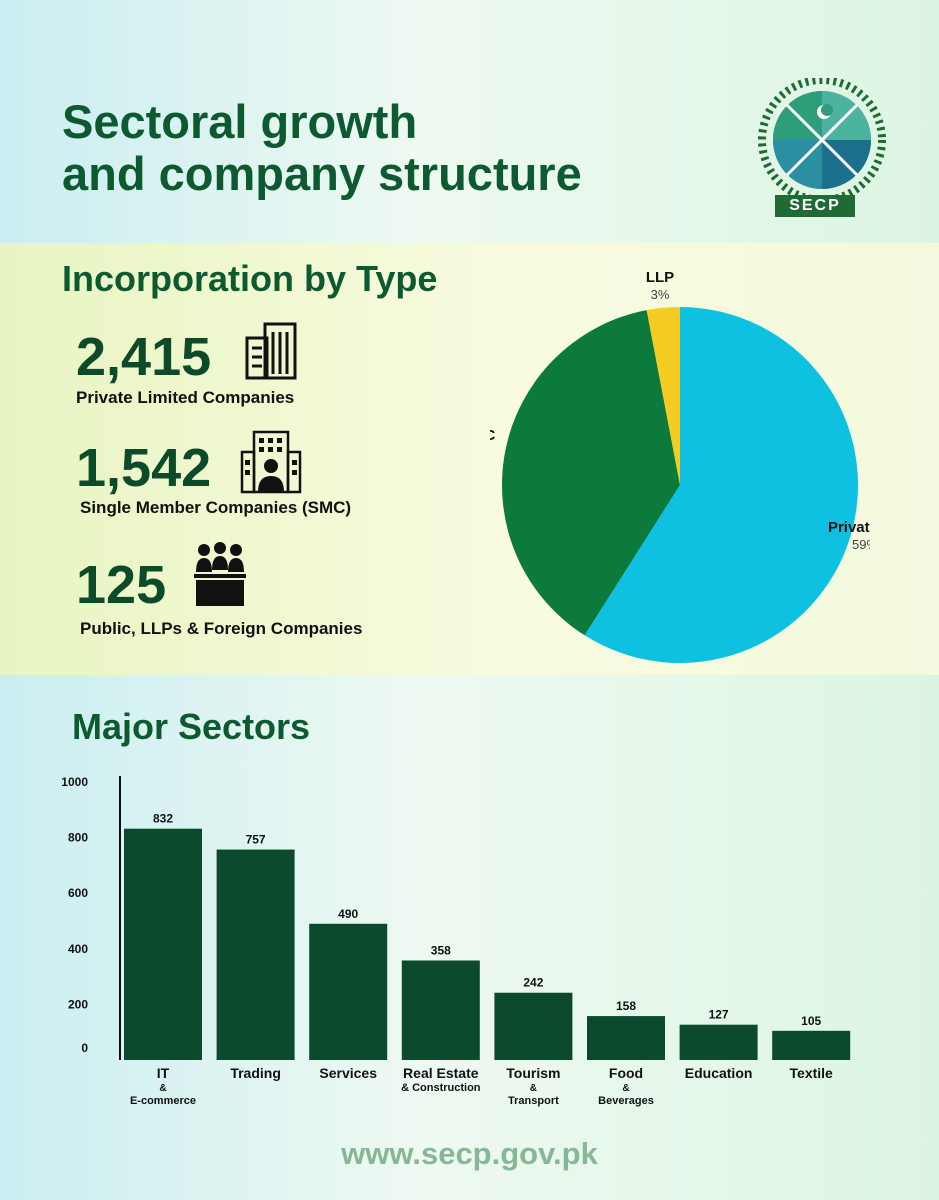 This screenshot has width=939, height=1200. I want to click on bar-value-label: 358, so click(441, 950).